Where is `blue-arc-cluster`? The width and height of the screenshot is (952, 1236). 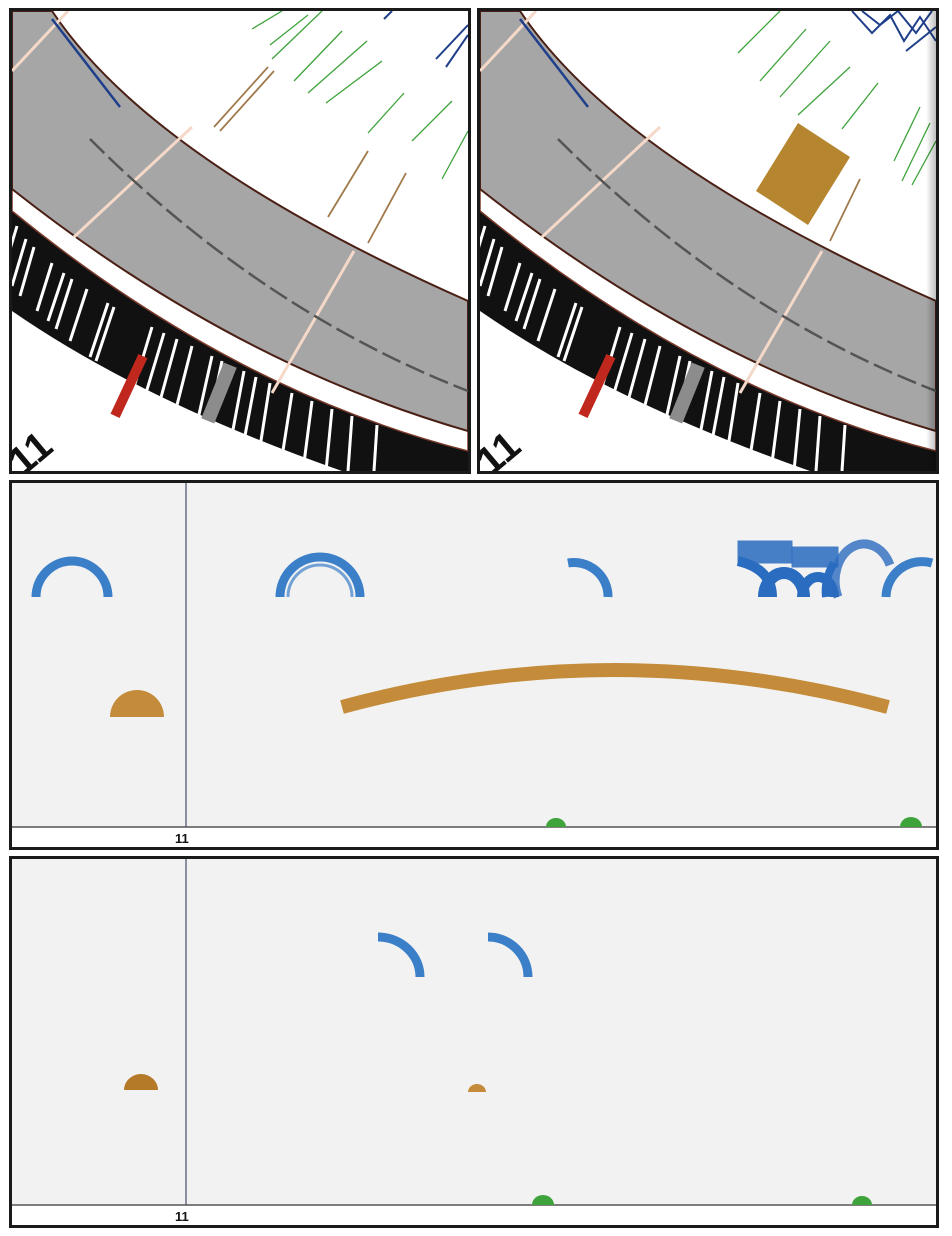 blue-arc-cluster is located at coordinates (815, 569).